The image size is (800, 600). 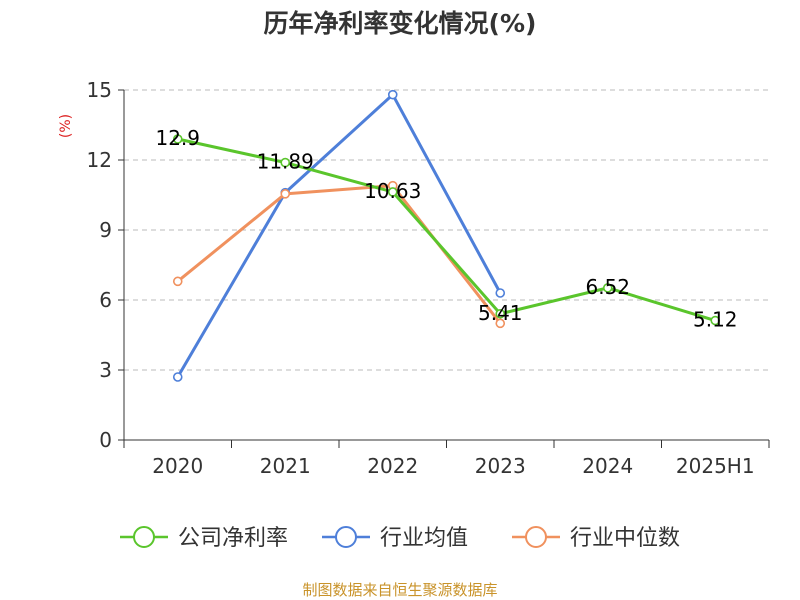 What do you see at coordinates (715, 466) in the screenshot?
I see `x-tick-label: 2025H1` at bounding box center [715, 466].